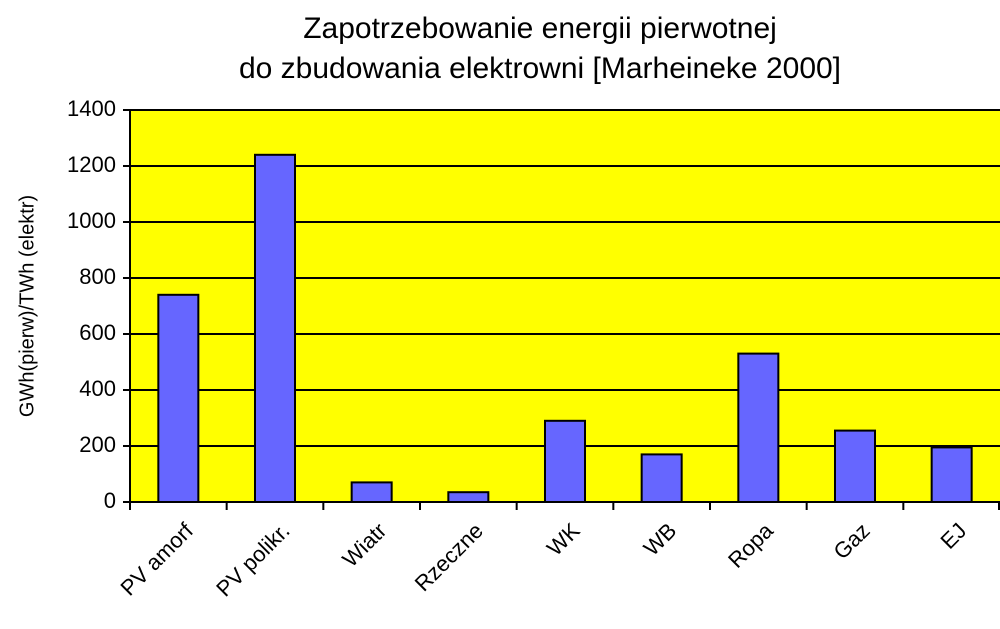  What do you see at coordinates (97, 332) in the screenshot?
I see `y-tick-label: 600` at bounding box center [97, 332].